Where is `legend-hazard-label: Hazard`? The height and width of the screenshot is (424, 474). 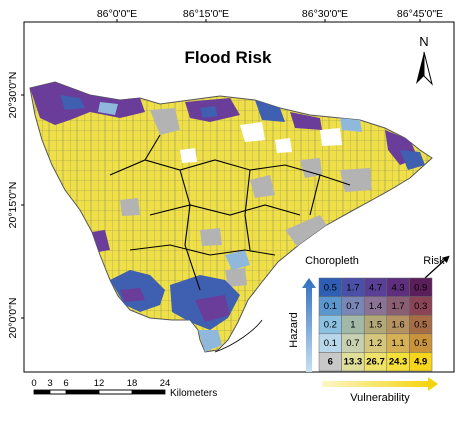
legend-hazard-label: Hazard is located at coordinates (294, 329).